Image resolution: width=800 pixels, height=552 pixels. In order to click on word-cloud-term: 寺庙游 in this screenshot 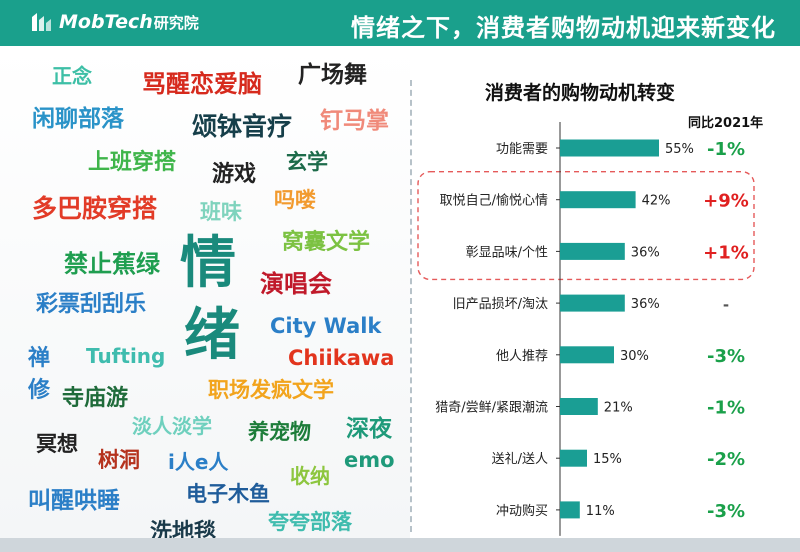, I will do `click(95, 398)`.